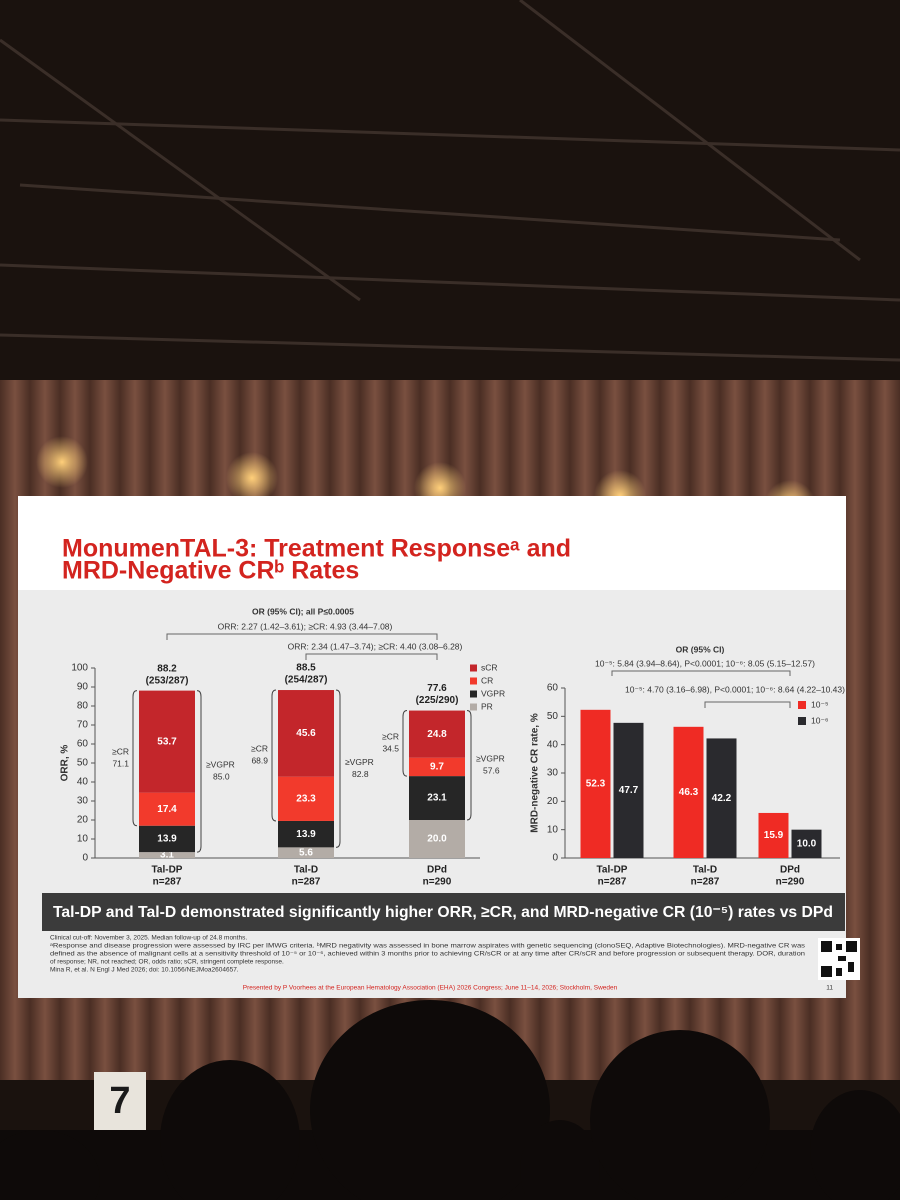 The width and height of the screenshot is (900, 1200). What do you see at coordinates (443, 912) in the screenshot?
I see `banner` at bounding box center [443, 912].